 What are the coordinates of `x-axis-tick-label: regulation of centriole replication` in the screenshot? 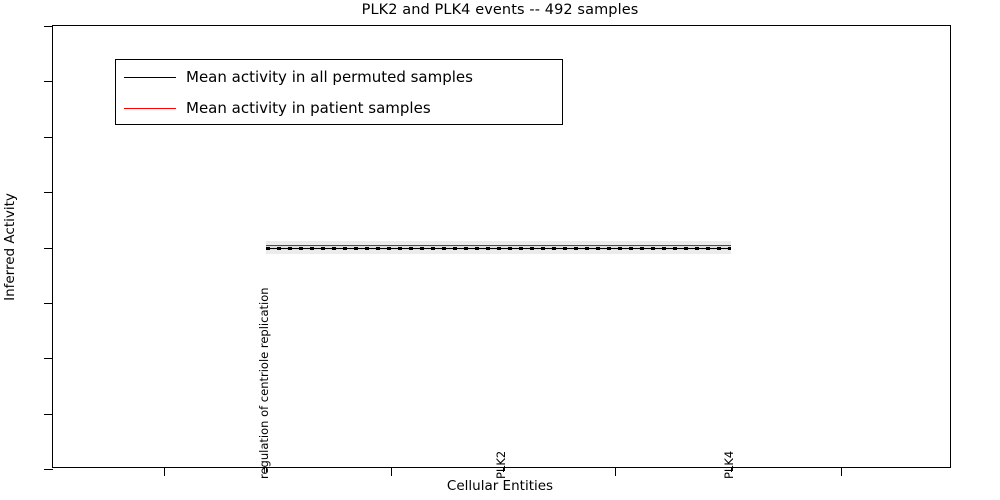 It's located at (264, 383).